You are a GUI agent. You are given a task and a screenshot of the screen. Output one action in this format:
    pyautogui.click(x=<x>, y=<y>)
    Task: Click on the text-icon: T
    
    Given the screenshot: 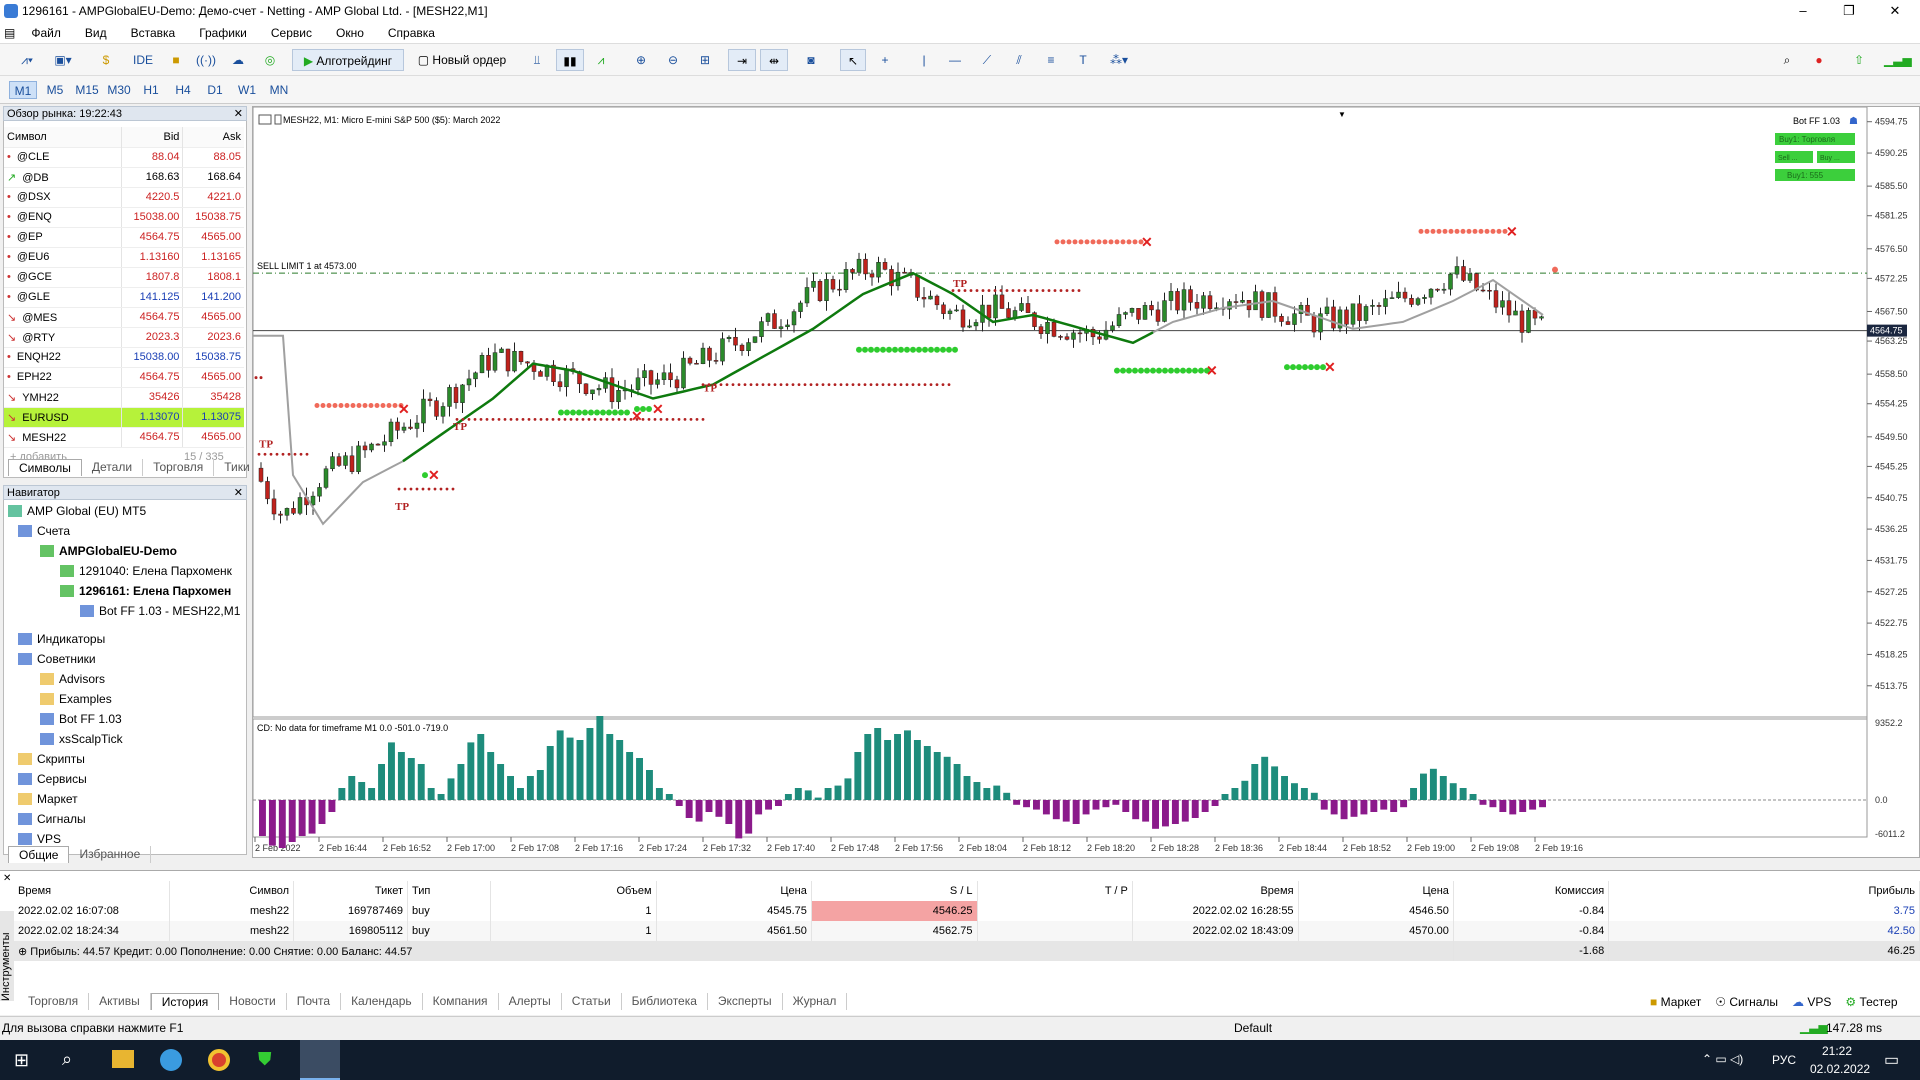 What is the action you would take?
    pyautogui.click(x=1083, y=60)
    